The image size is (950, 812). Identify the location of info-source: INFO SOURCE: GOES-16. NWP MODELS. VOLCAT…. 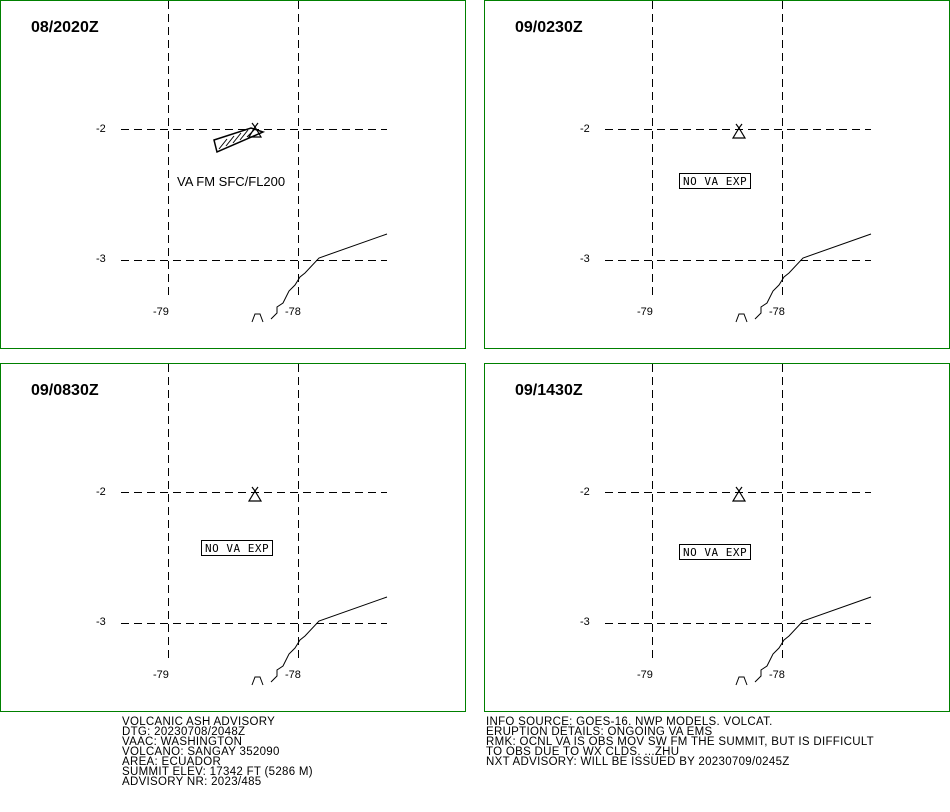
(629, 722).